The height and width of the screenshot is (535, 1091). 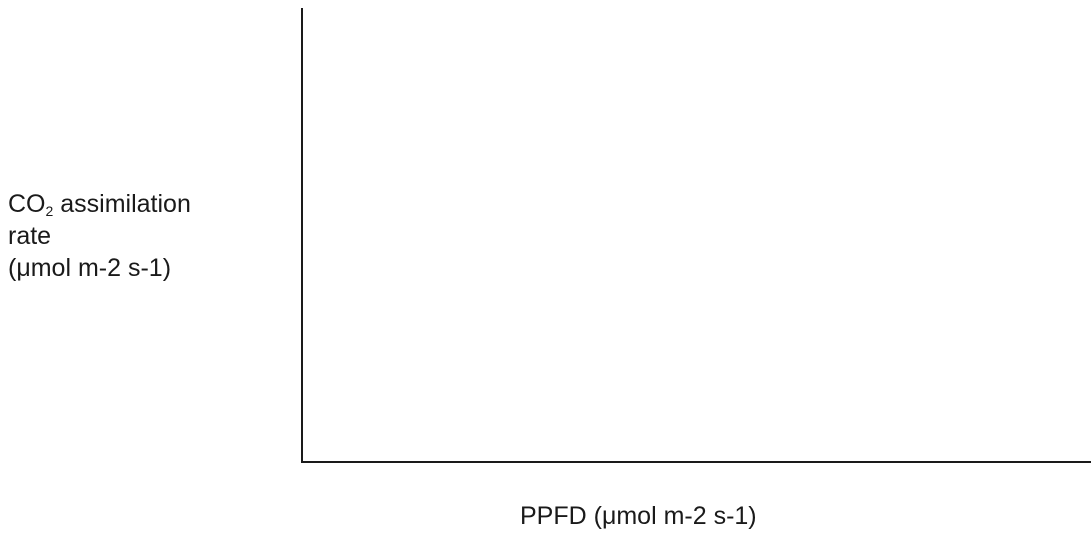 What do you see at coordinates (49, 211) in the screenshot?
I see `y-axis-label-subscript: 2` at bounding box center [49, 211].